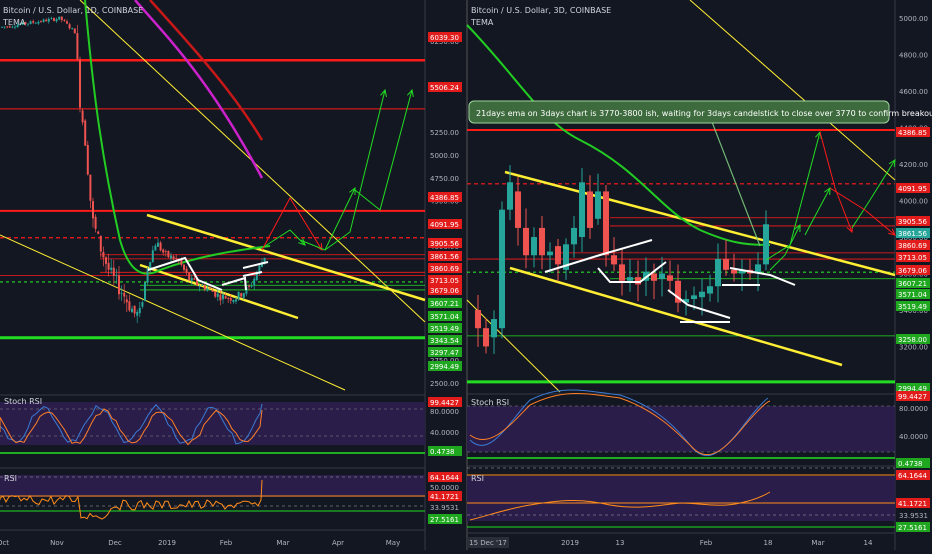 The width and height of the screenshot is (932, 554). I want to click on left-ma-red, so click(206, 70).